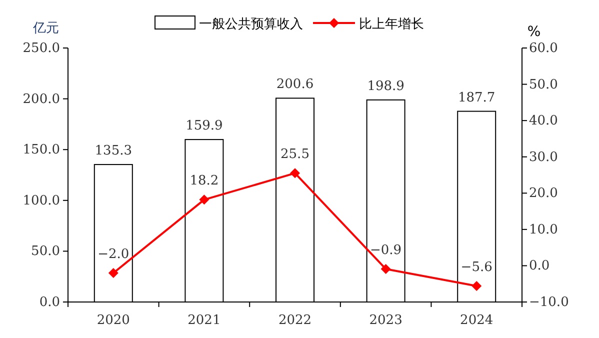 The image size is (599, 338). What do you see at coordinates (204, 181) in the screenshot?
I see `data-label: 18.2` at bounding box center [204, 181].